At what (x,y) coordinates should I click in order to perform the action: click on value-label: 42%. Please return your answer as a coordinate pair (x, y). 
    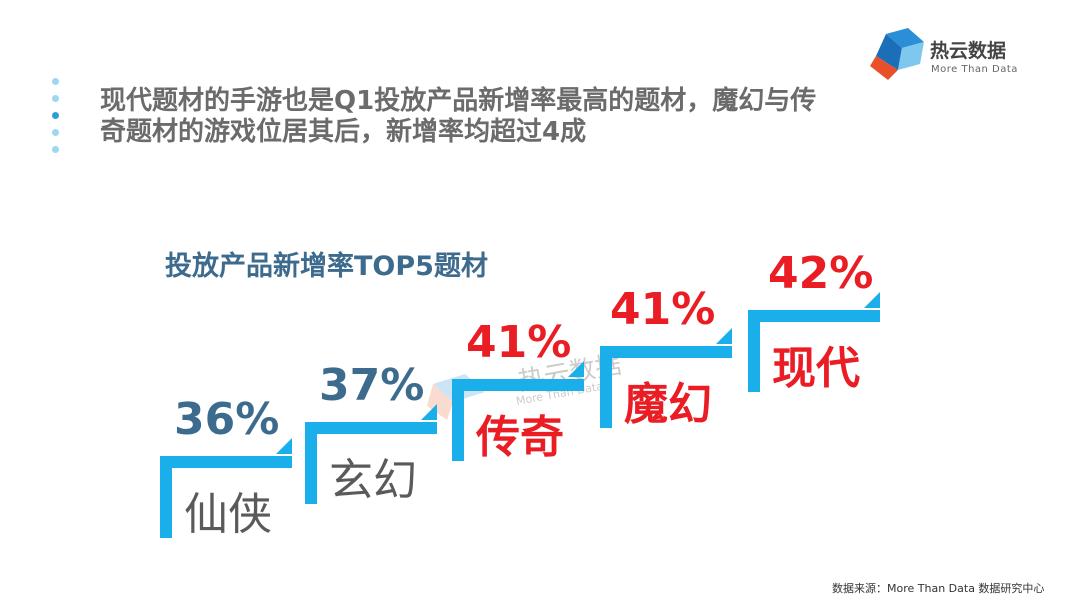
    Looking at the image, I should click on (821, 273).